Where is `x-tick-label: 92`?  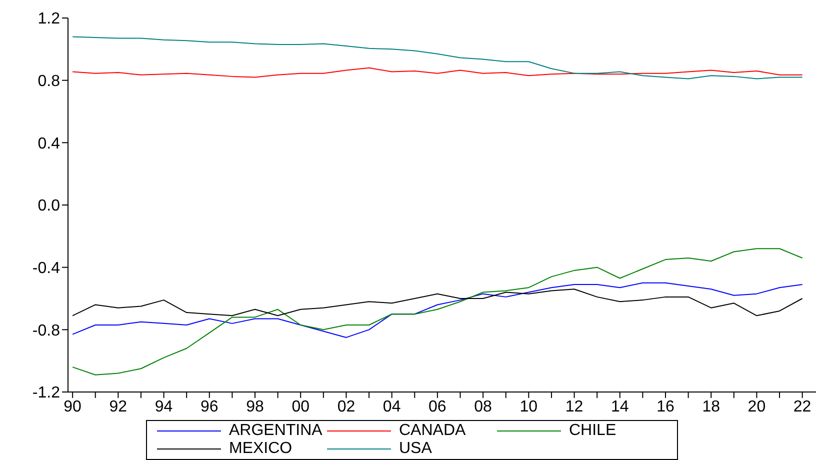 x-tick-label: 92 is located at coordinates (118, 407).